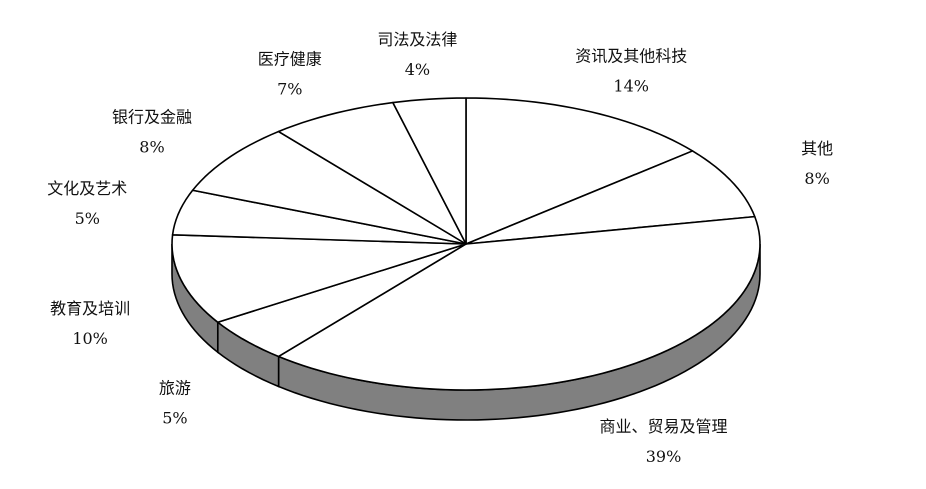 This screenshot has height=489, width=926. Describe the element at coordinates (417, 54) in the screenshot. I see `pie-label-8: 司法及法律 4%` at that location.